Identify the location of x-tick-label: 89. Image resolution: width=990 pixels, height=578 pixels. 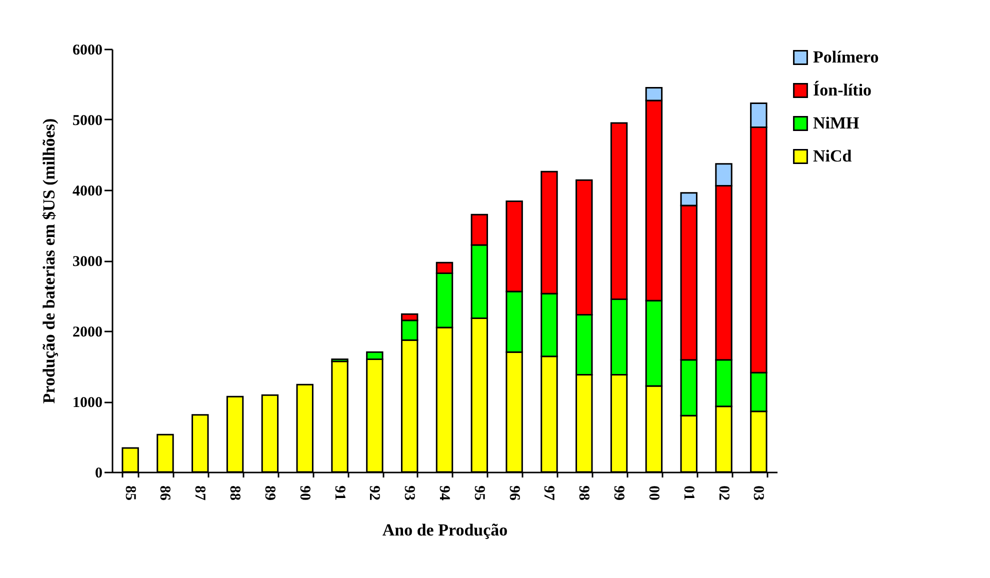
(269, 493).